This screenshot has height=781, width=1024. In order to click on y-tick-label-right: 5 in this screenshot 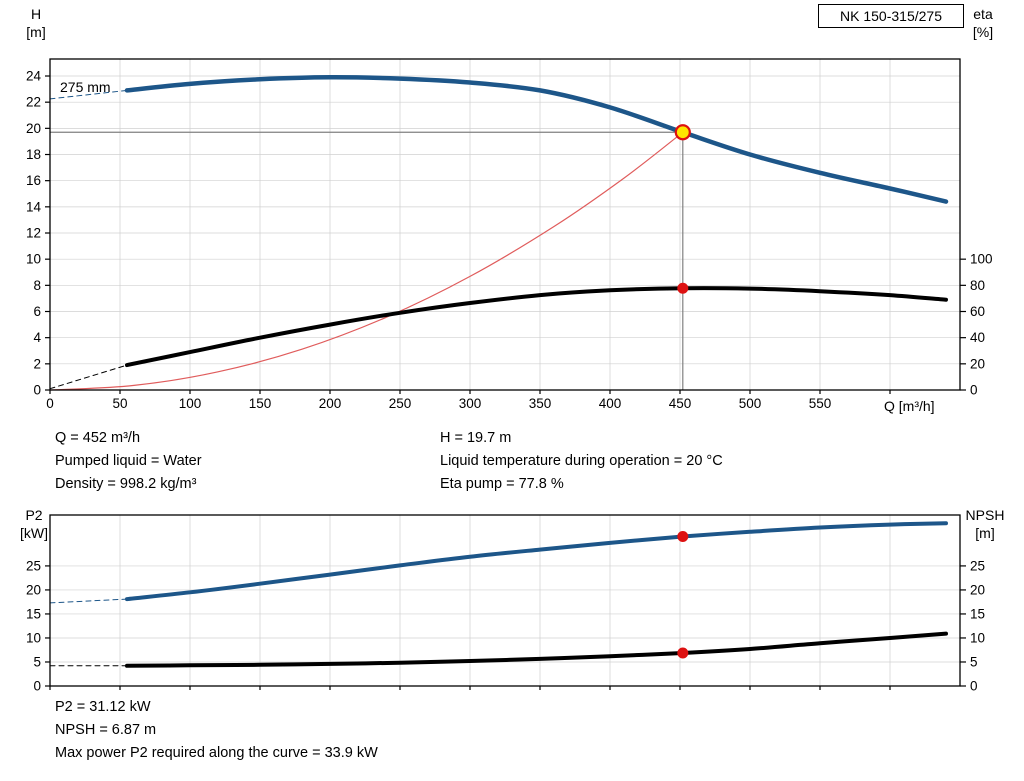, I will do `click(974, 661)`.